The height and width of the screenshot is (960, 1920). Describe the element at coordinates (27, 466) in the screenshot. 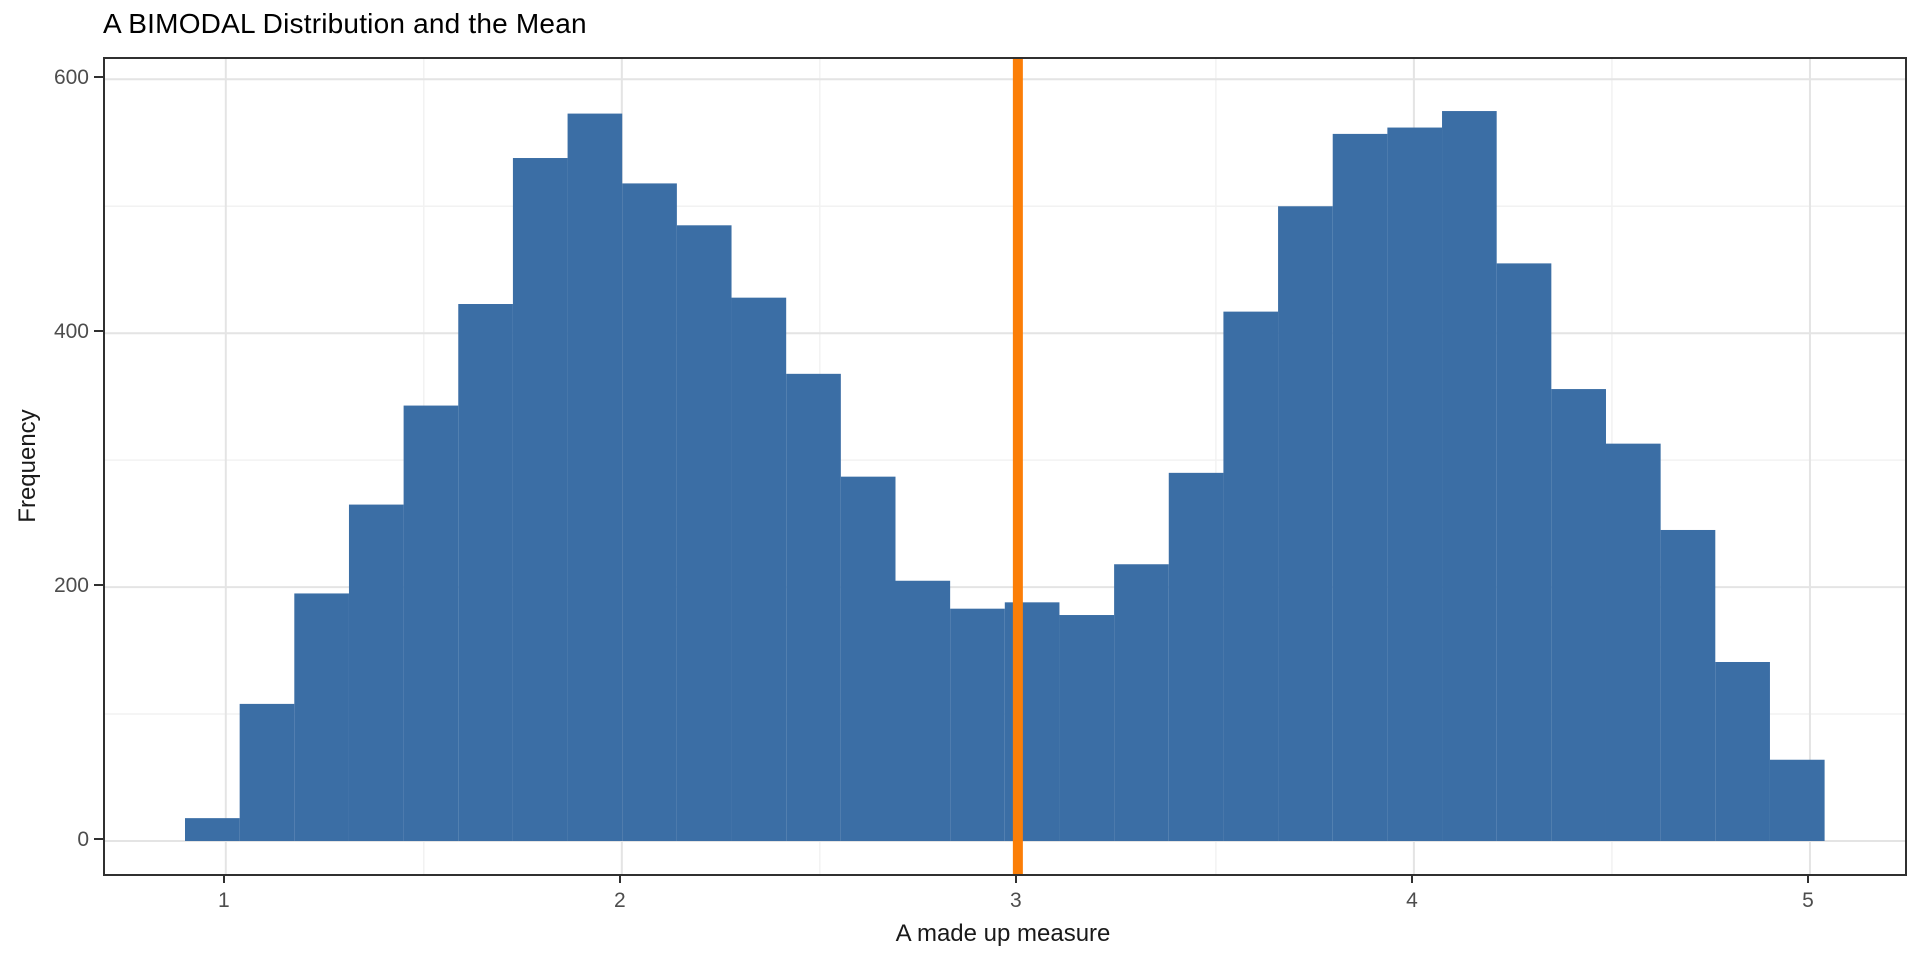

I see `y-axis-title: Frequency` at that location.